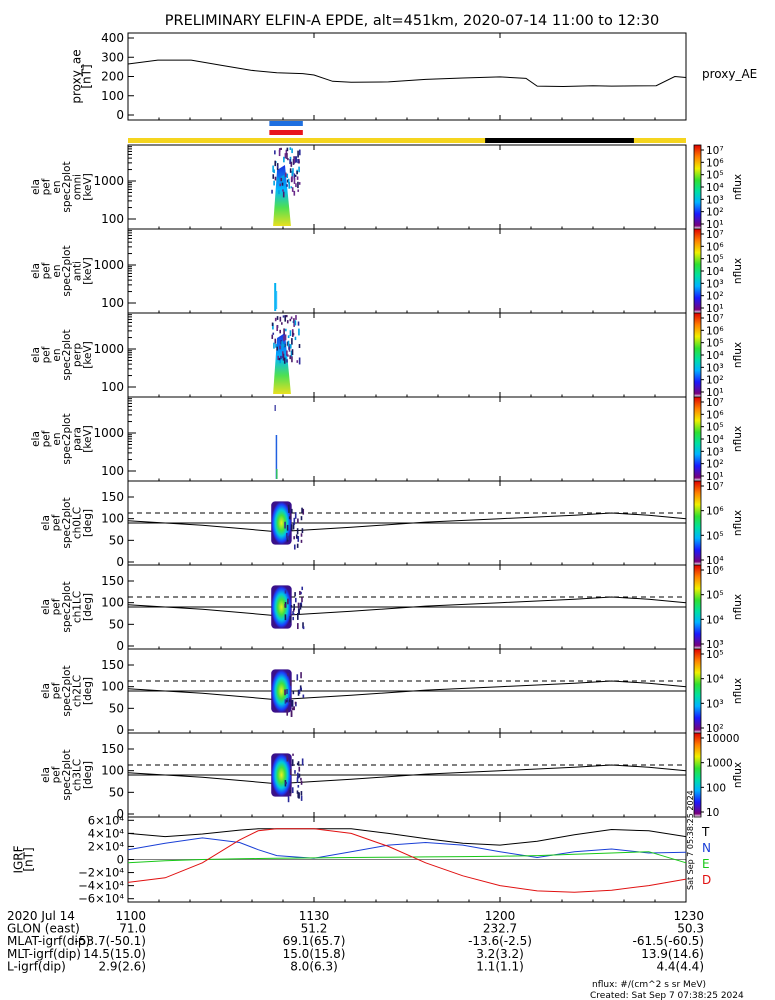  Describe the element at coordinates (46, 186) in the screenshot. I see `spec-omni-ylabel-1: pef` at that location.